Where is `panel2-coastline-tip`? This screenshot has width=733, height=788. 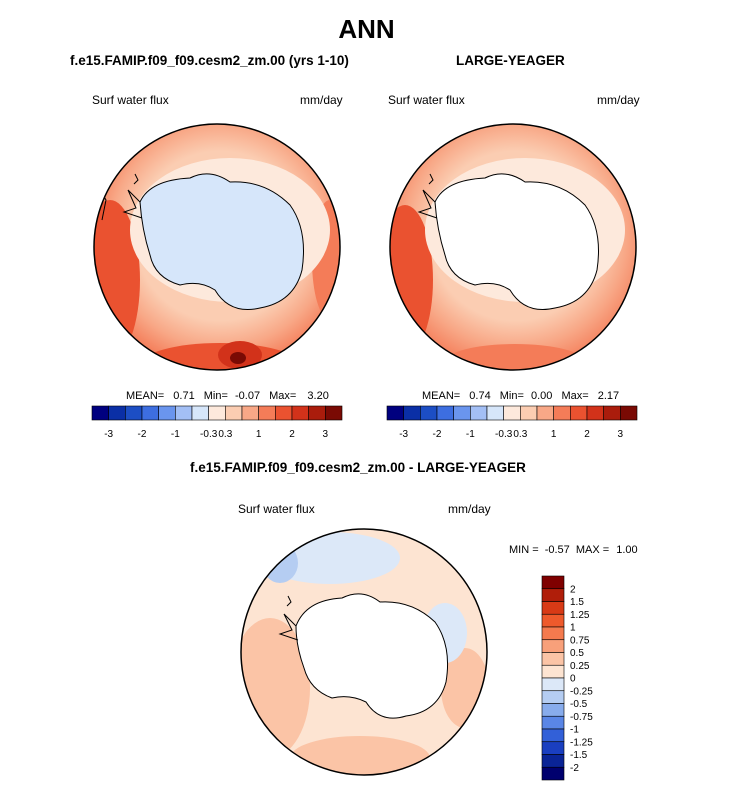
panel2-coastline-tip is located at coordinates (431, 179).